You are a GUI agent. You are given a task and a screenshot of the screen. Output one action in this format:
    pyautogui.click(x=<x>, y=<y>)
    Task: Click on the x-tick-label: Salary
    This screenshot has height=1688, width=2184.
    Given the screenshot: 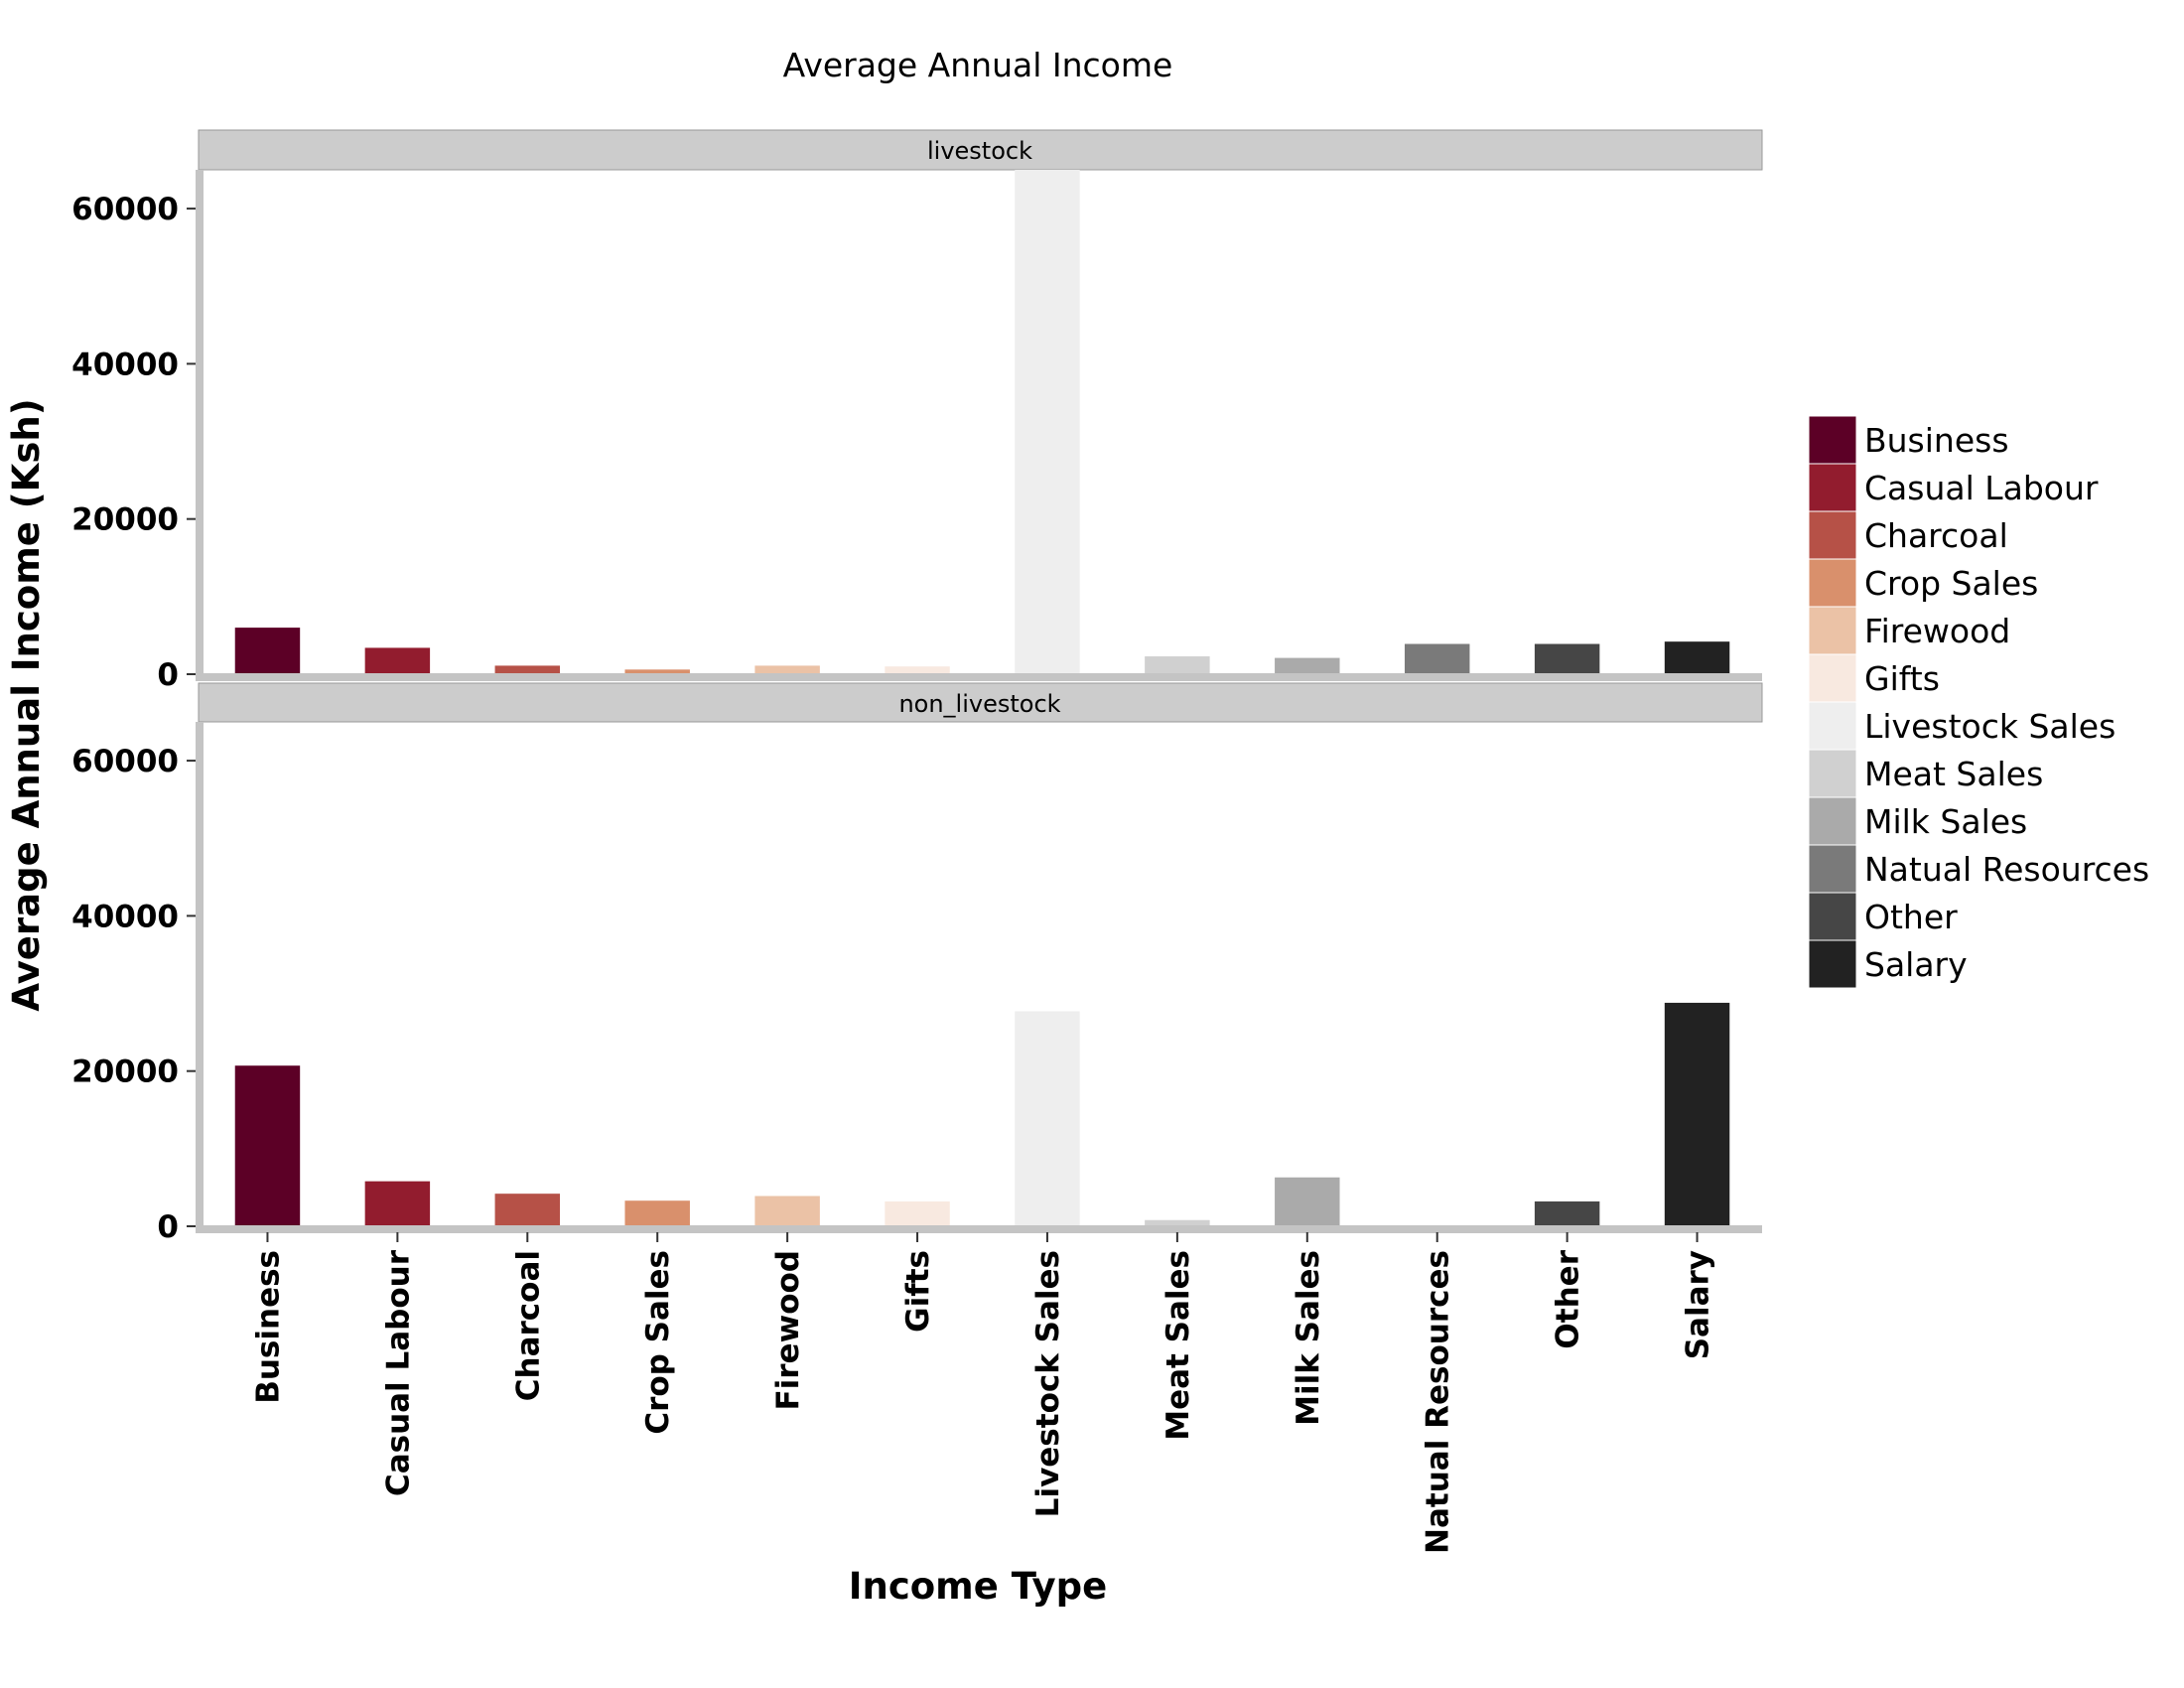 What is the action you would take?
    pyautogui.click(x=1698, y=1304)
    